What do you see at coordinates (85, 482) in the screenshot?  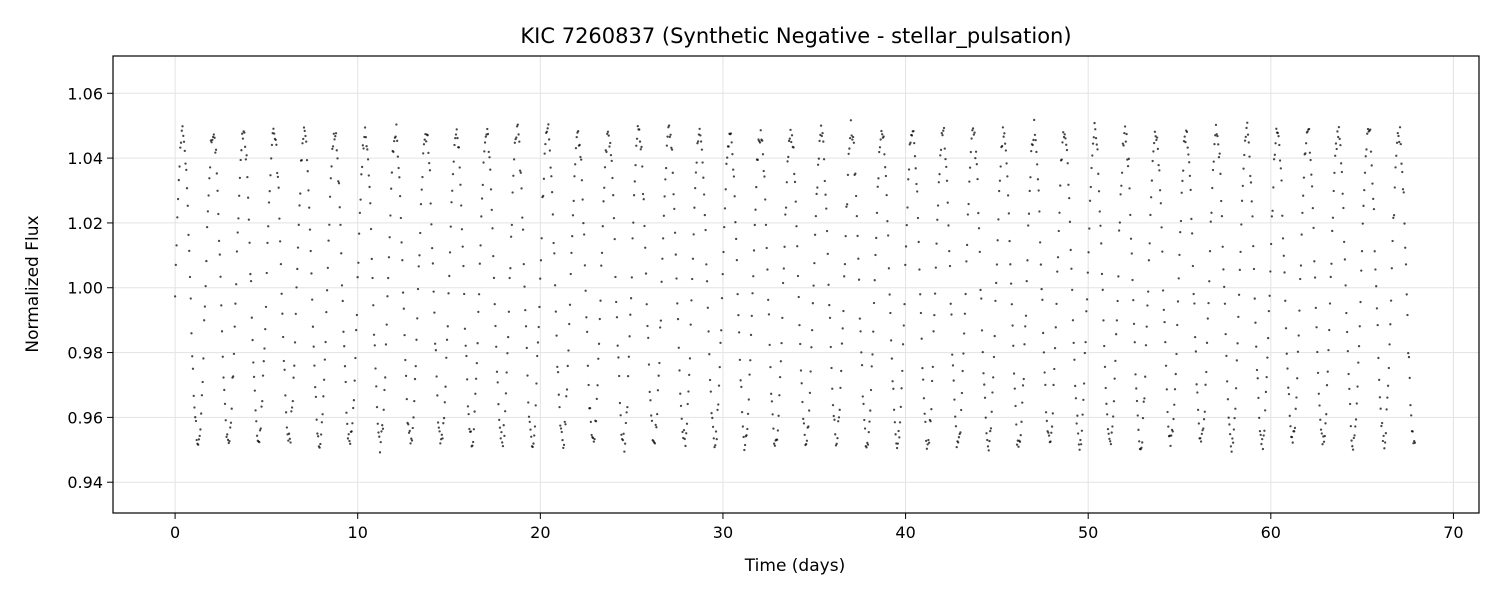 I see `y-tick-label: 0.94` at bounding box center [85, 482].